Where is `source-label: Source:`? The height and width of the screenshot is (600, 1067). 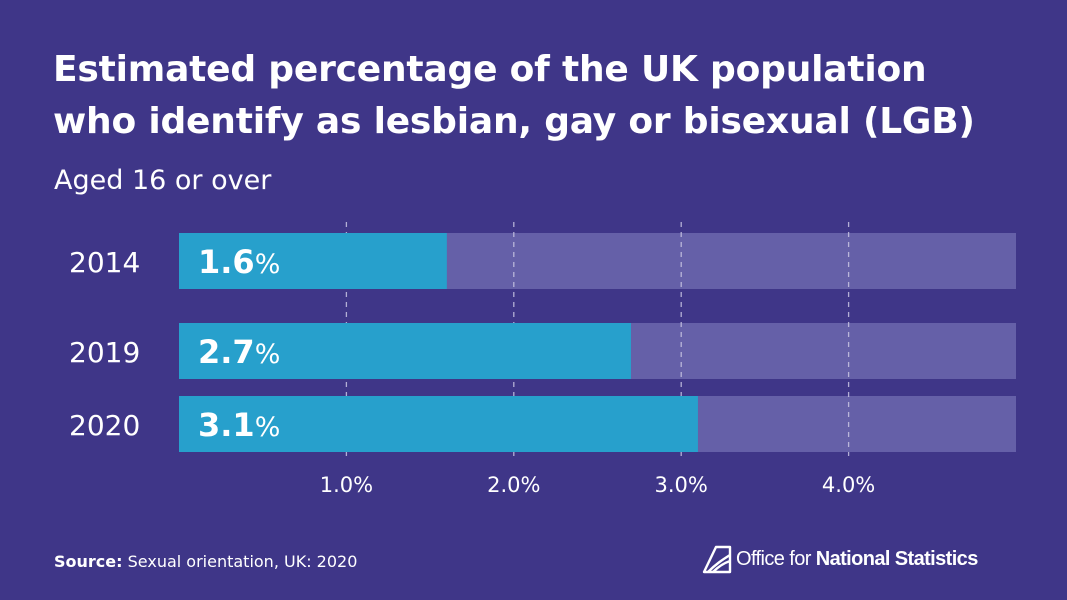 source-label: Source: is located at coordinates (88, 561).